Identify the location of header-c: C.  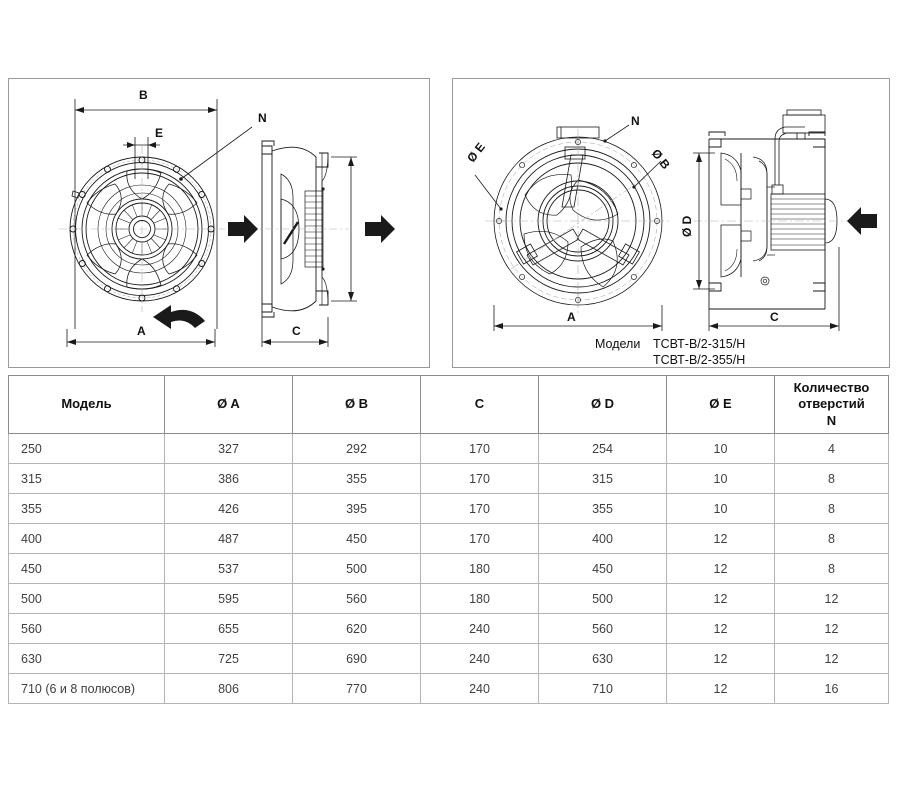
(479, 404).